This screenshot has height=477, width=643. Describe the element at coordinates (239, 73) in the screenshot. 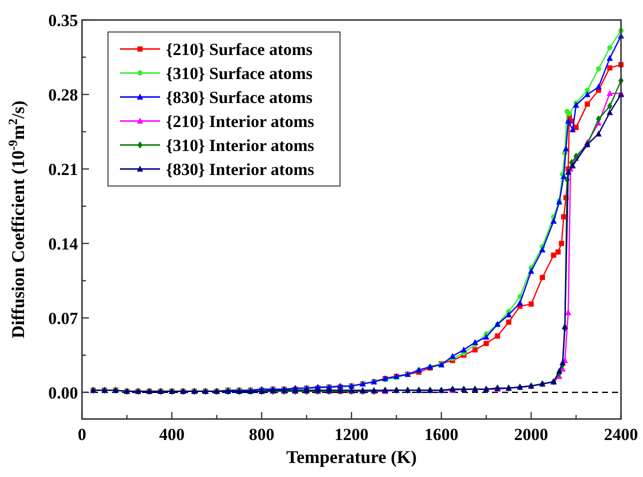

I see `legend-label: {310} Surface atoms` at that location.